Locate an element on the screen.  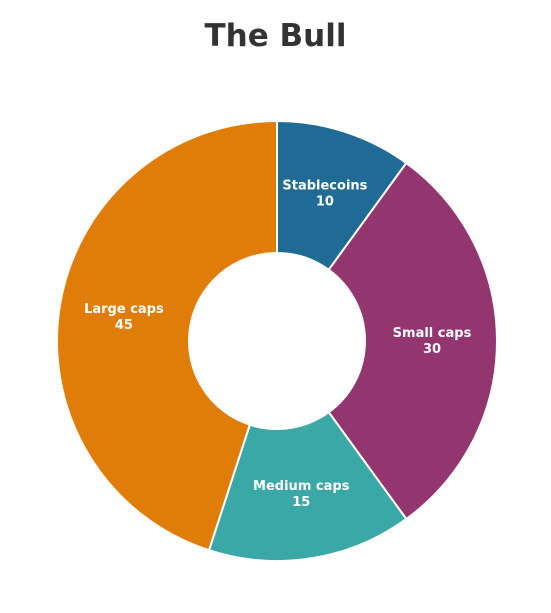
slice-value-stablecoins: 10 is located at coordinates (325, 202).